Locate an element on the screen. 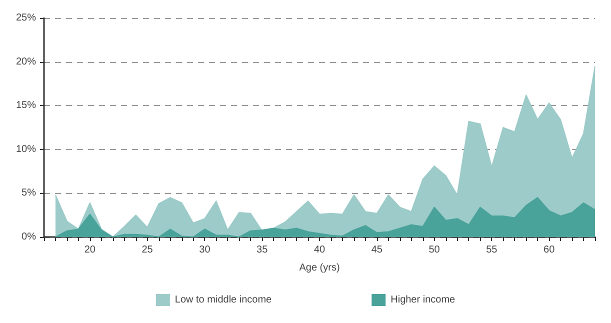 The image size is (611, 323). x-tick-label: 40 is located at coordinates (320, 250).